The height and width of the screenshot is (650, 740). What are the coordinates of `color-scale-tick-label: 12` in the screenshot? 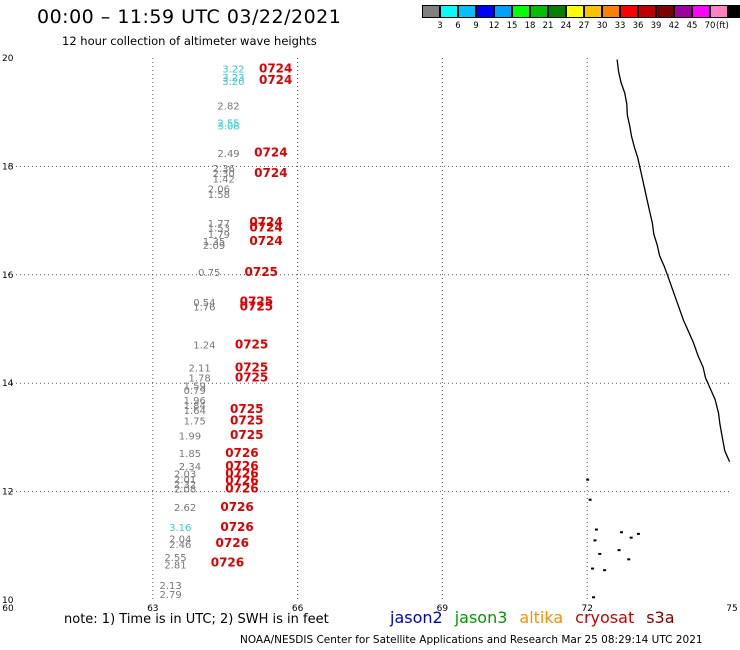 It's located at (494, 26).